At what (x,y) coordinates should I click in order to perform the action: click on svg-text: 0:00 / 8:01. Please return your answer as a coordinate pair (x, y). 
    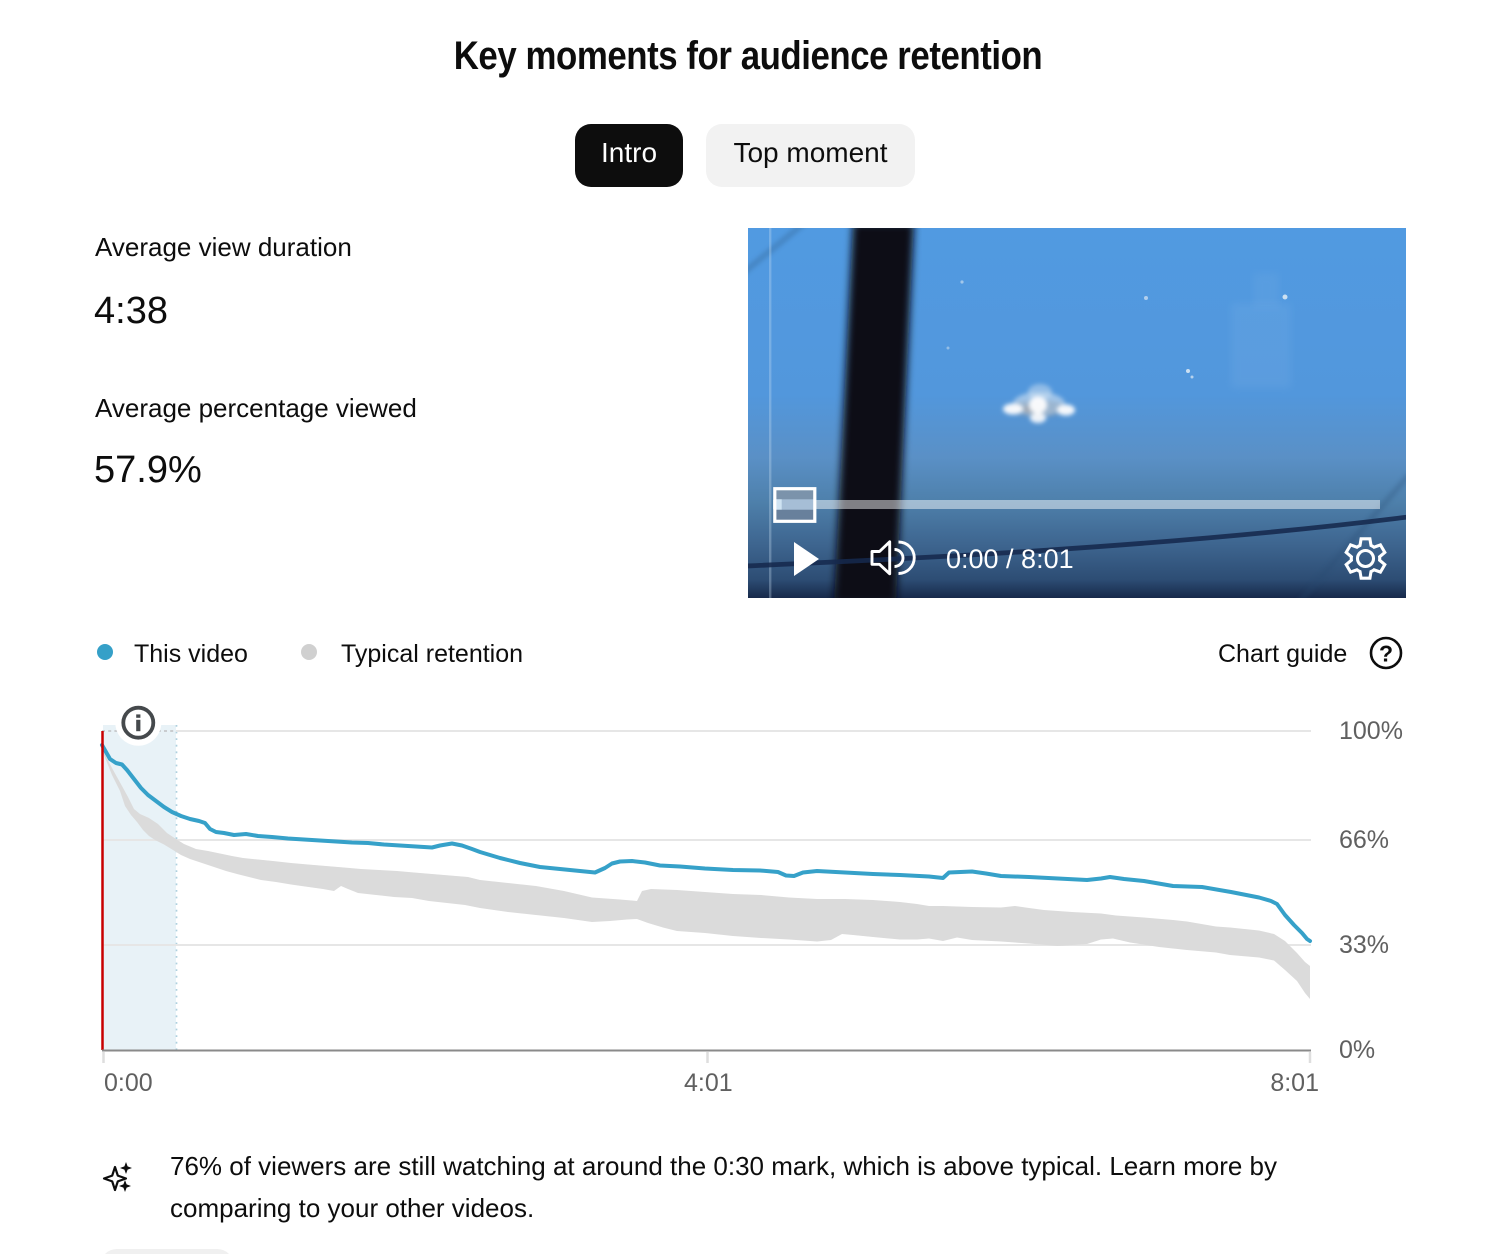
    Looking at the image, I should click on (1010, 559).